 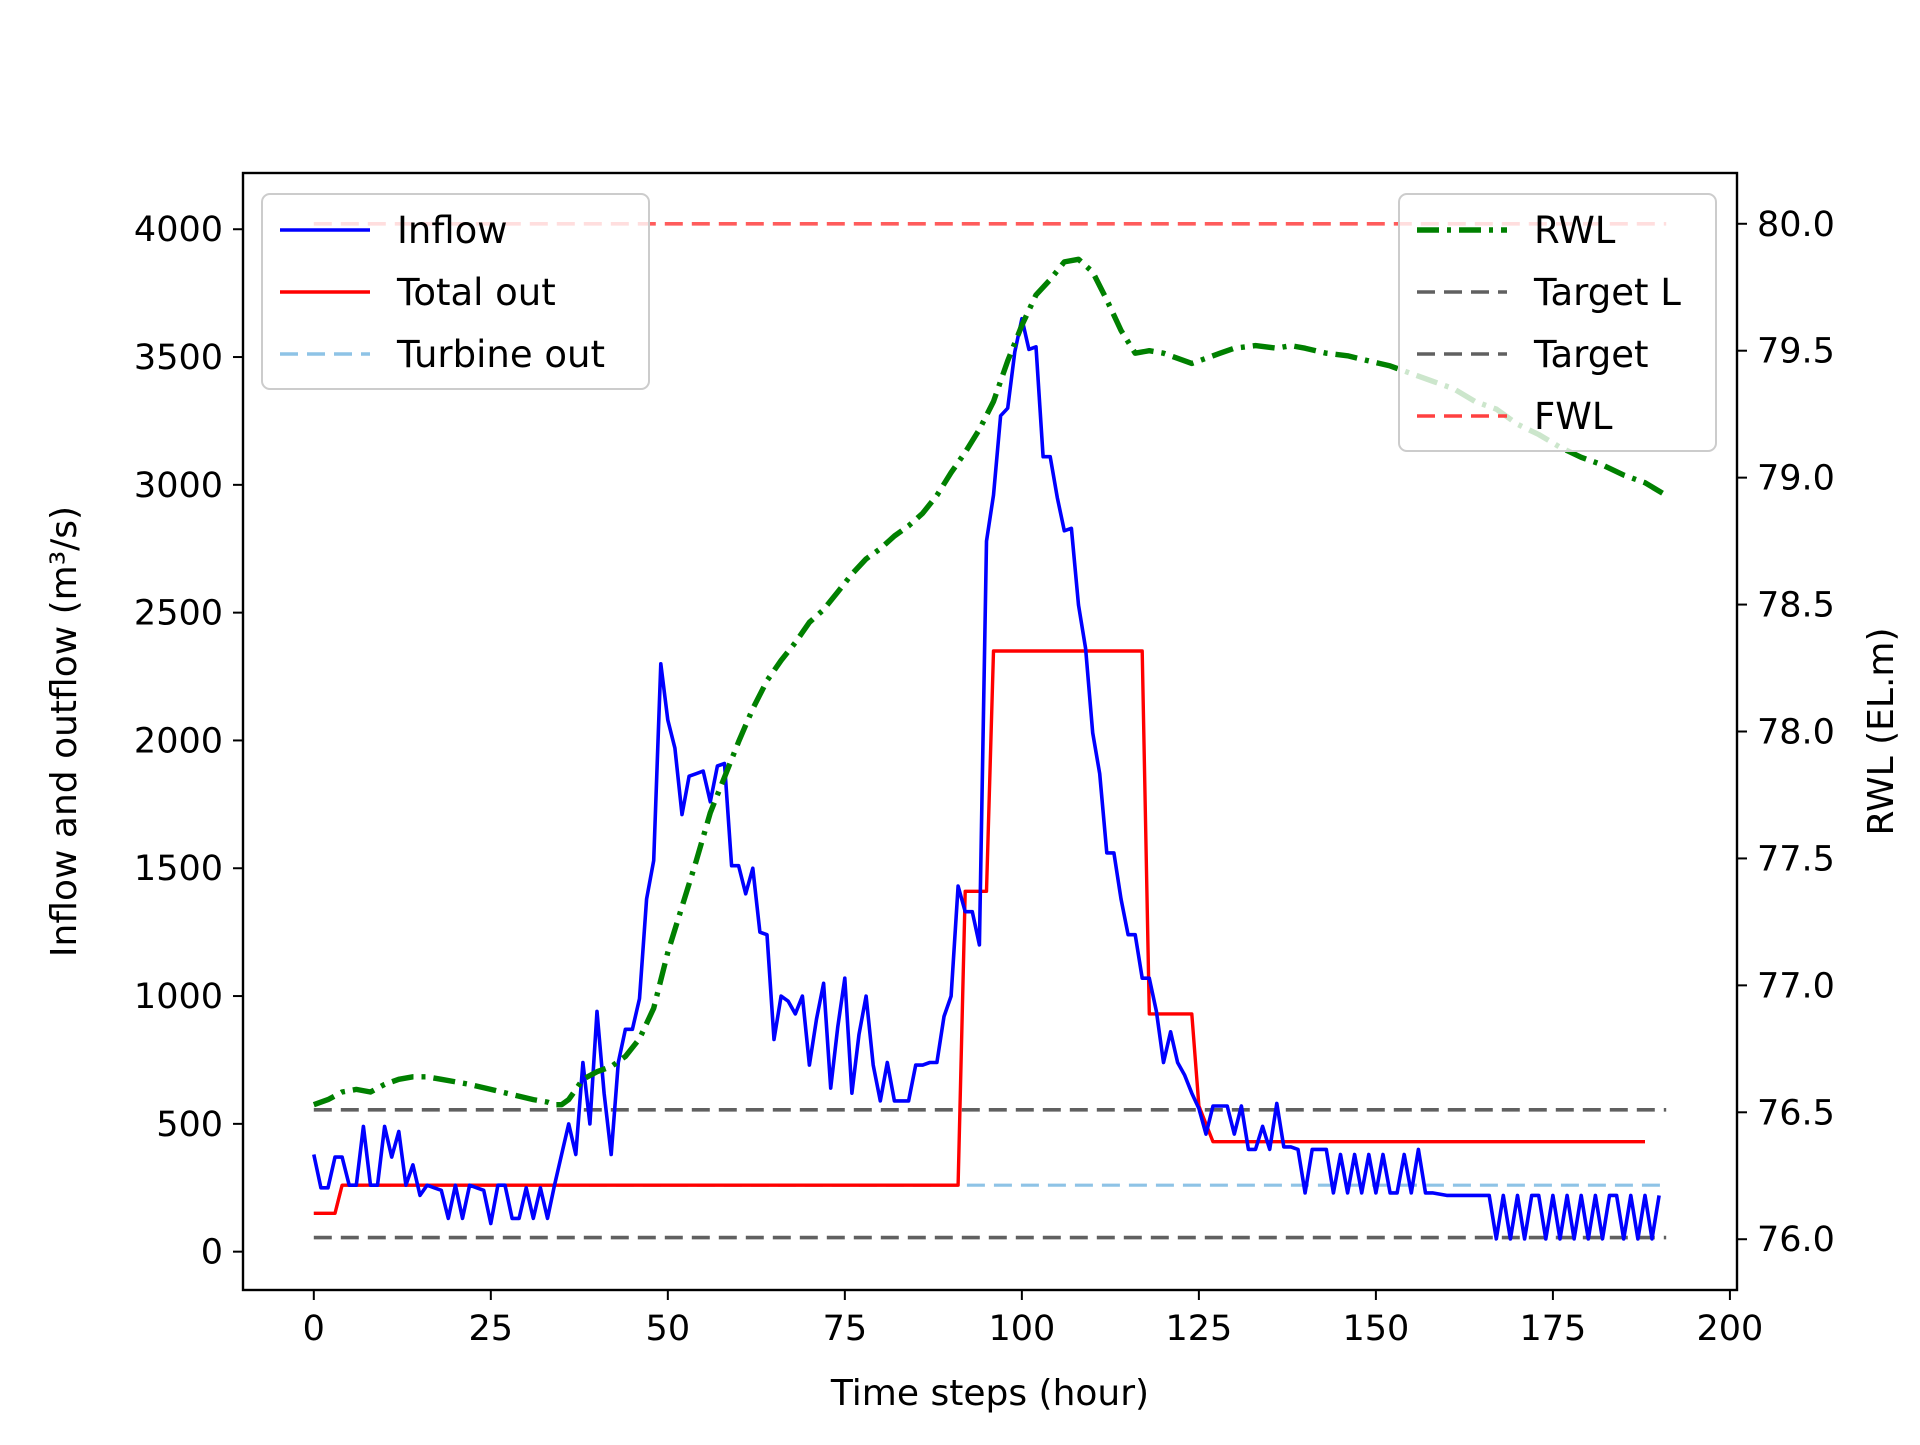 What do you see at coordinates (1557, 322) in the screenshot?
I see `legend-right-box` at bounding box center [1557, 322].